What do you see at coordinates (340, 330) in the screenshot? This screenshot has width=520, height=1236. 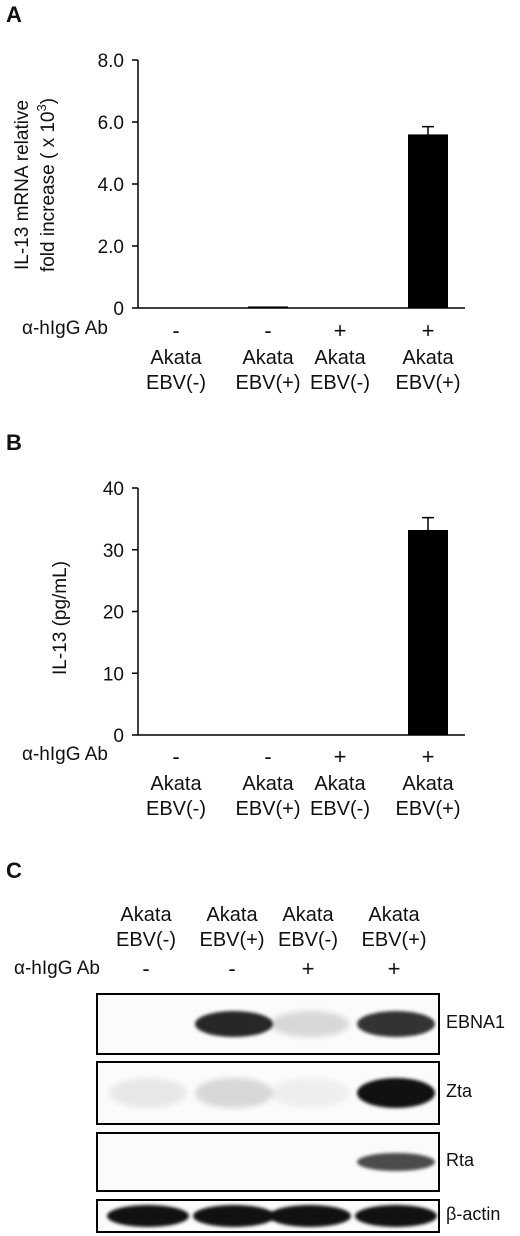 I see `chart-a-treatment-sign-2: +` at bounding box center [340, 330].